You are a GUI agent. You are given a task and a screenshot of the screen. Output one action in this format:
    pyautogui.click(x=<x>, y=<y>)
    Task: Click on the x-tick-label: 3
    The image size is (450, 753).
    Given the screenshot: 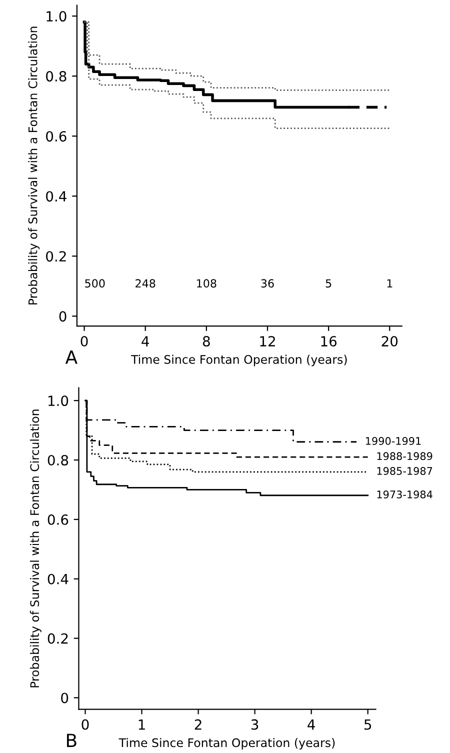 What is the action you would take?
    pyautogui.click(x=254, y=724)
    